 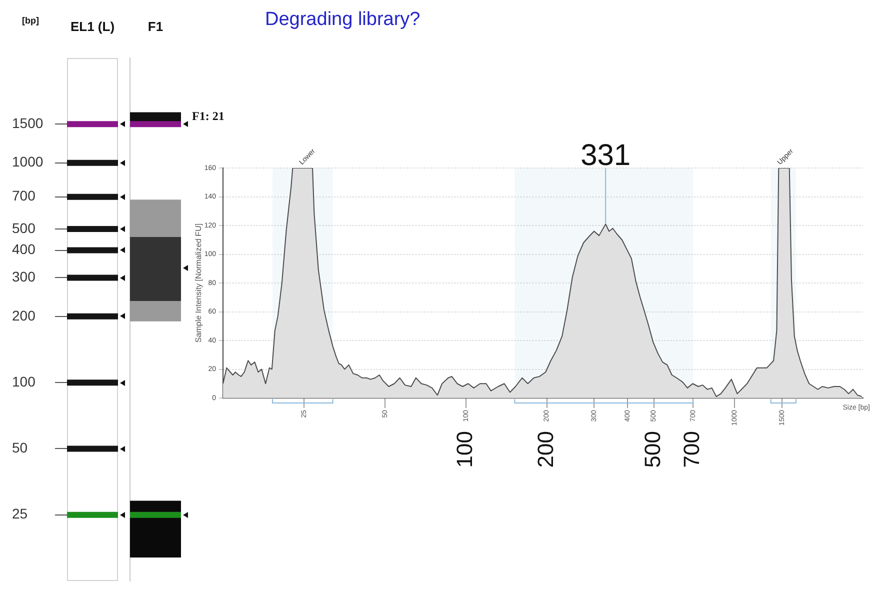 What do you see at coordinates (92, 26) in the screenshot?
I see `x-tick-label: EL1 (L)` at bounding box center [92, 26].